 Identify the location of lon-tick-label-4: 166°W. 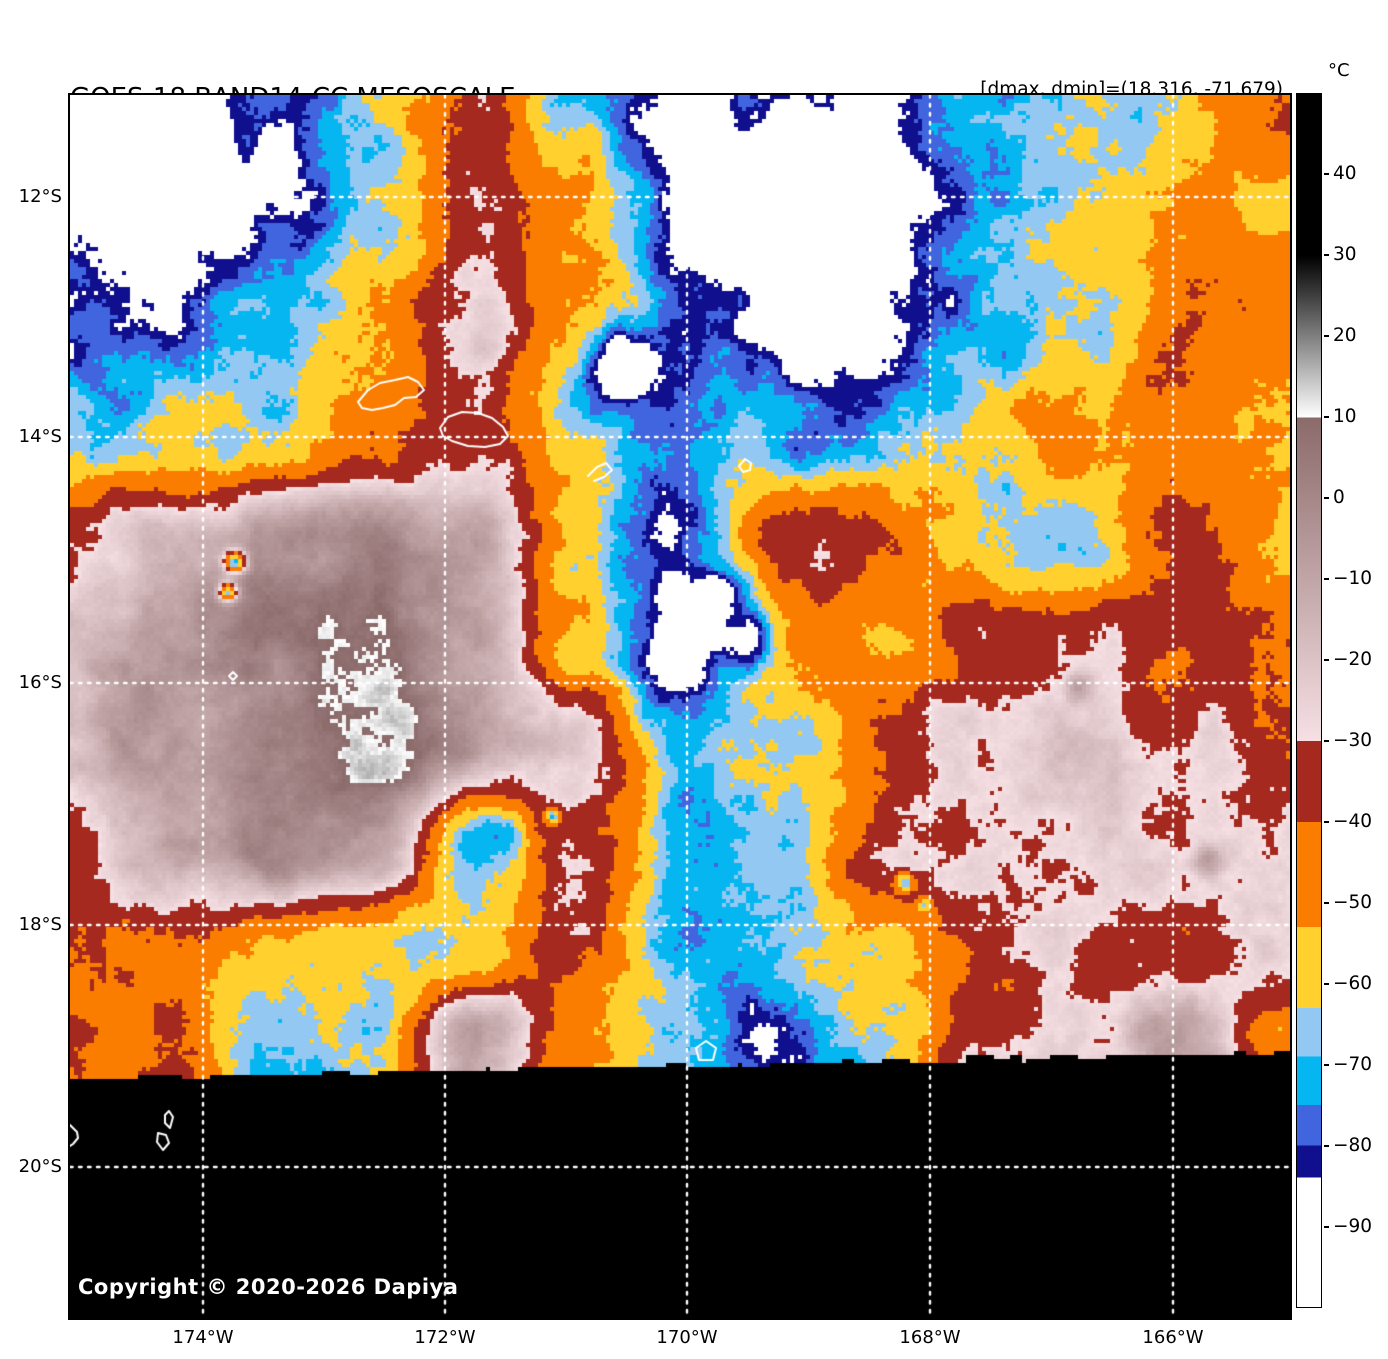
(1173, 1337).